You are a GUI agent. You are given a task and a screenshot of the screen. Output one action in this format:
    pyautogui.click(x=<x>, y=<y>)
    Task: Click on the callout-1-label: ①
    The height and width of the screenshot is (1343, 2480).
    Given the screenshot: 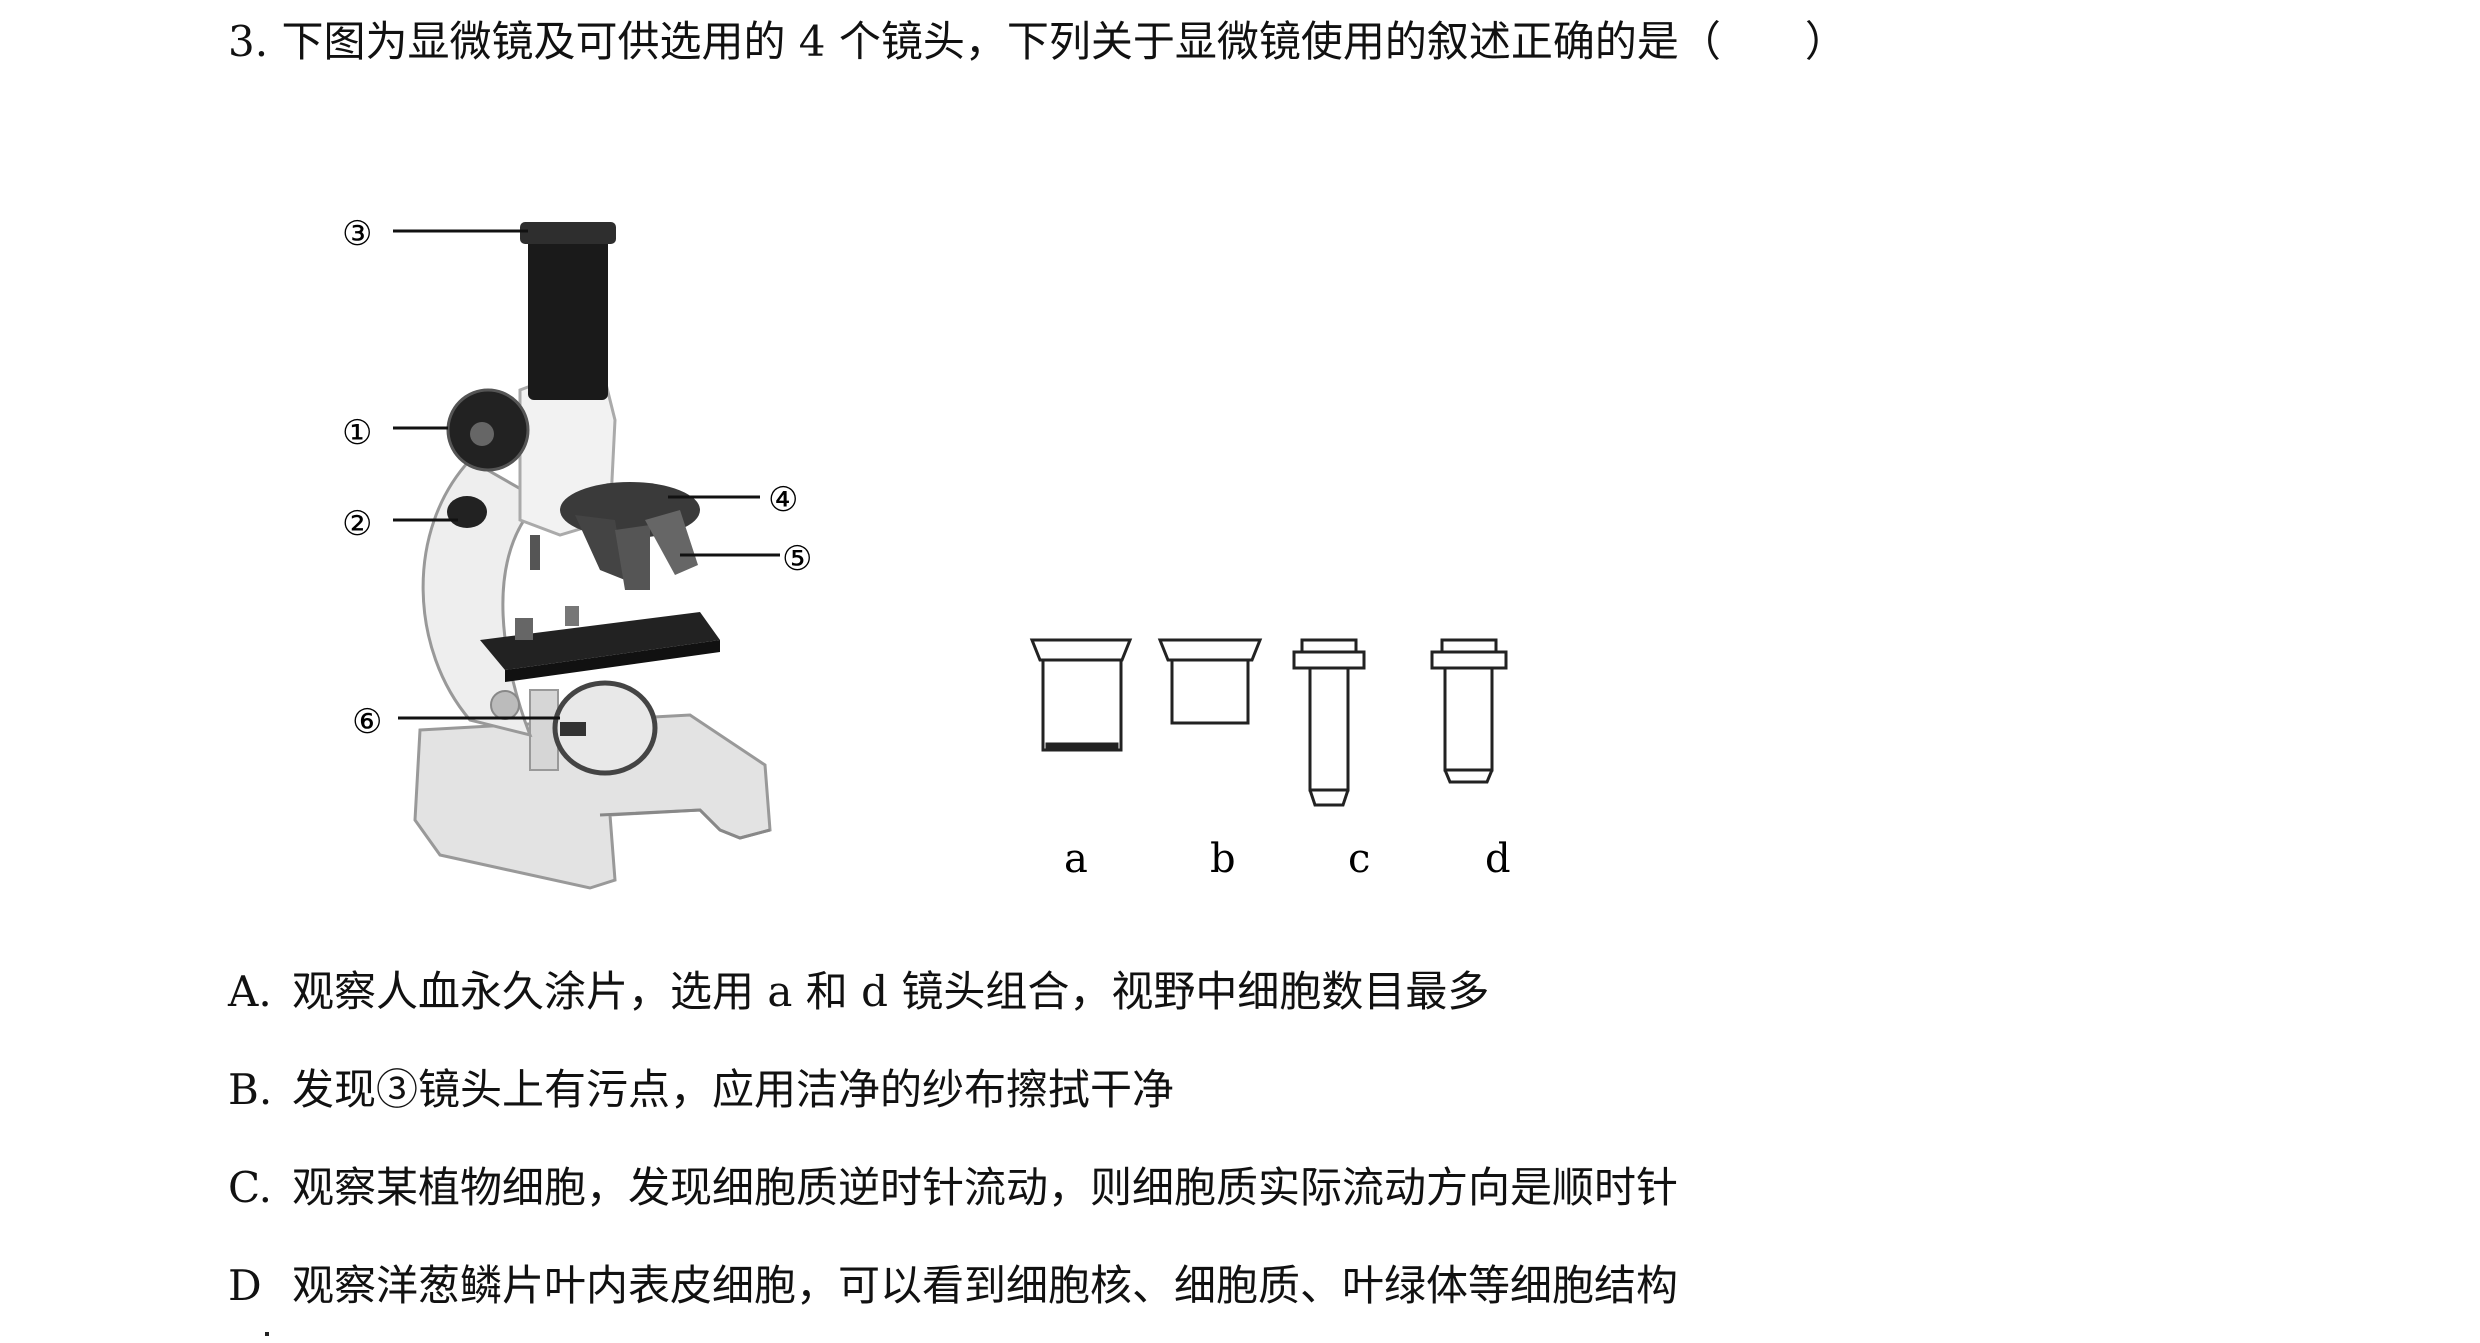 What is the action you would take?
    pyautogui.click(x=357, y=433)
    